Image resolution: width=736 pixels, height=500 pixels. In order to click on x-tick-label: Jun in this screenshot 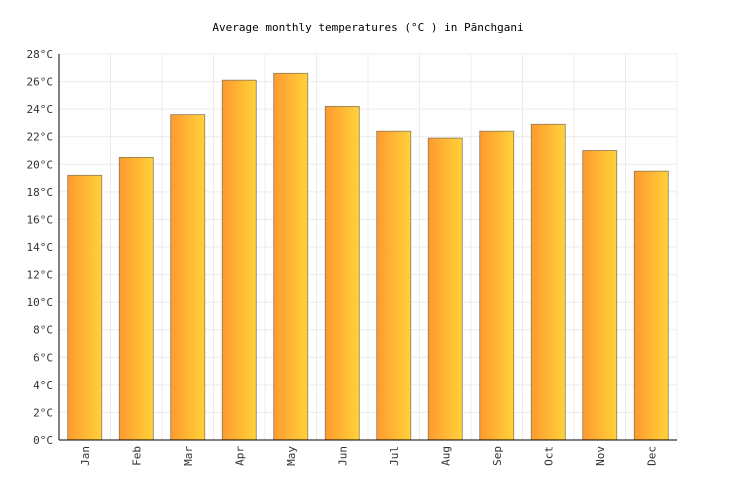, I will do `click(342, 456)`.